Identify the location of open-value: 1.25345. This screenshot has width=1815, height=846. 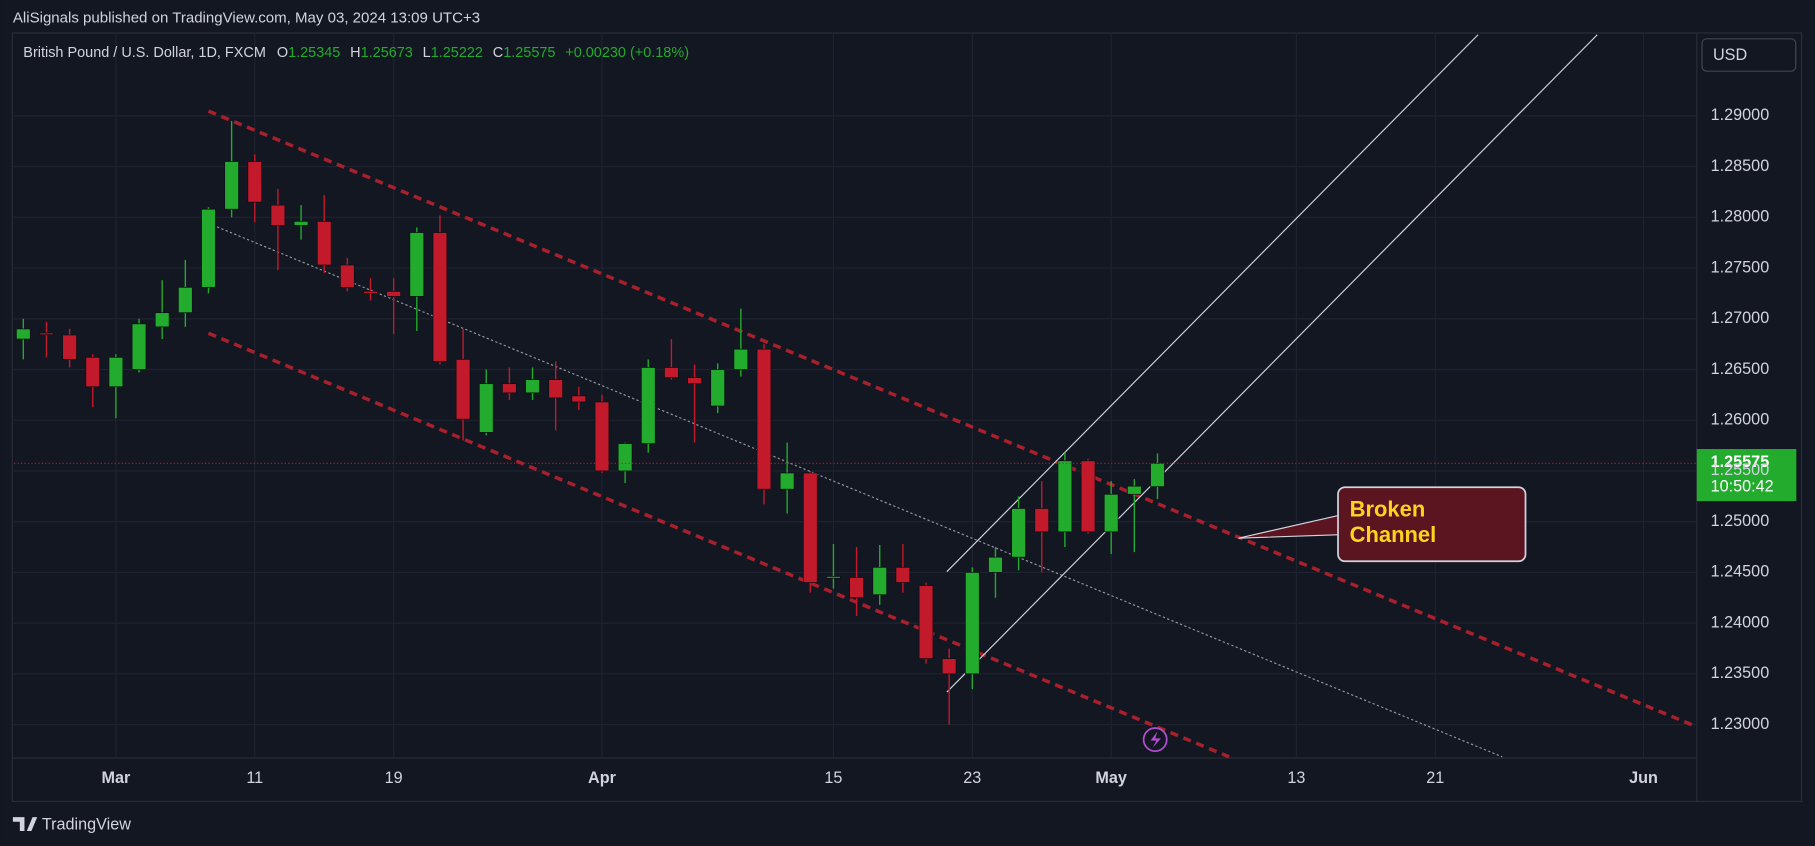
(314, 53).